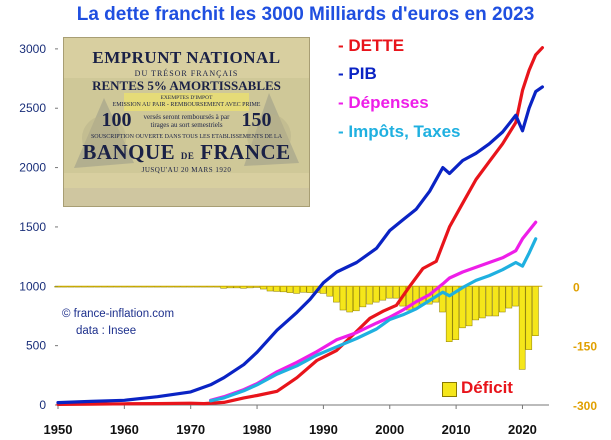 The height and width of the screenshot is (440, 611). I want to click on x-tick-label: 1950, so click(58, 429).